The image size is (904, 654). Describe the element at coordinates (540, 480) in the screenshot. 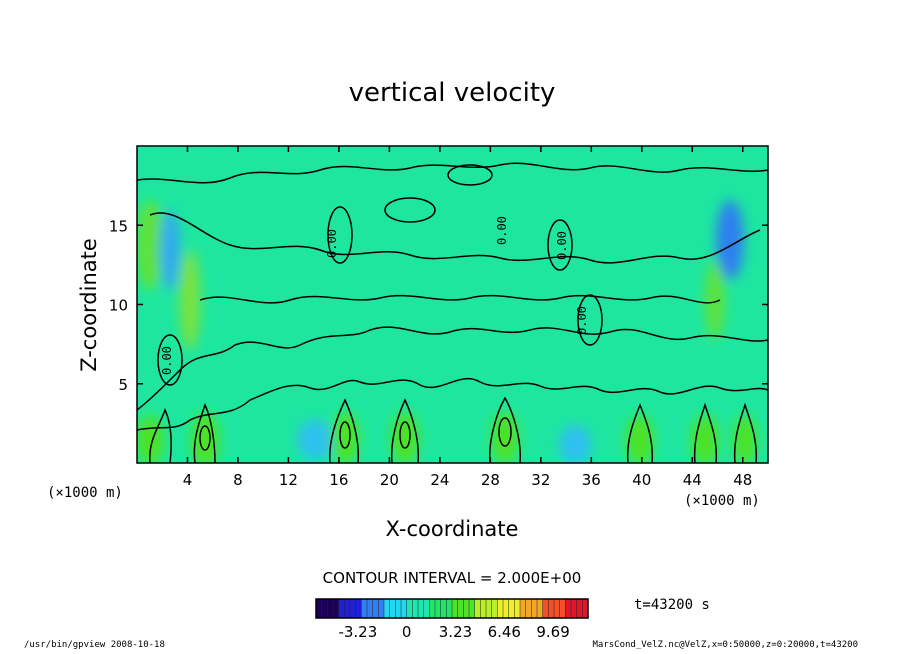

I see `x-tick-label: 32` at that location.